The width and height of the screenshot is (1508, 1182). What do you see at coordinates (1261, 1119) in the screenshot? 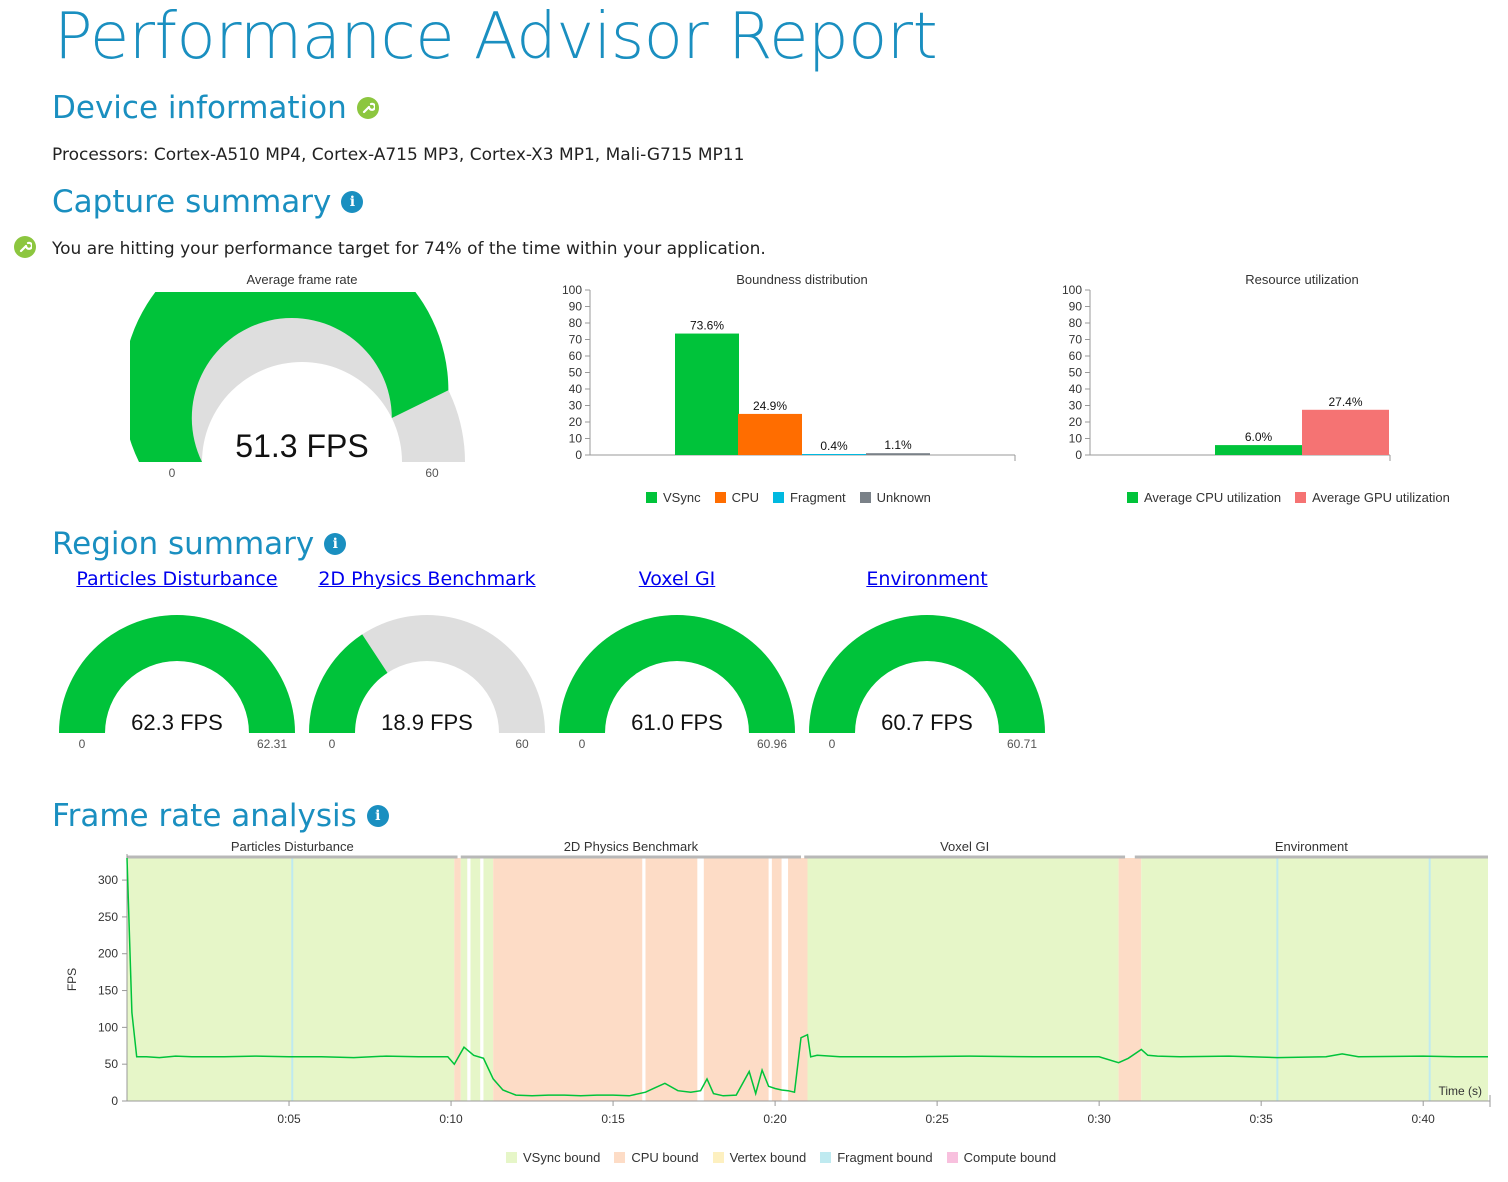
I see `x-tick-label: 0:35` at bounding box center [1261, 1119].